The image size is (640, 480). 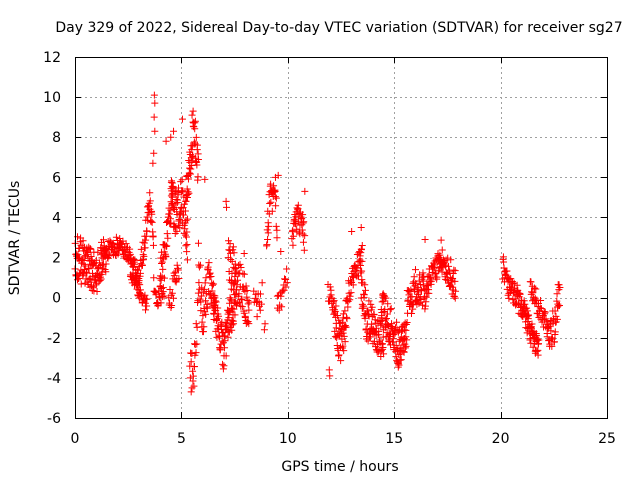 I want to click on y-tick-label: -2, so click(x=54, y=339).